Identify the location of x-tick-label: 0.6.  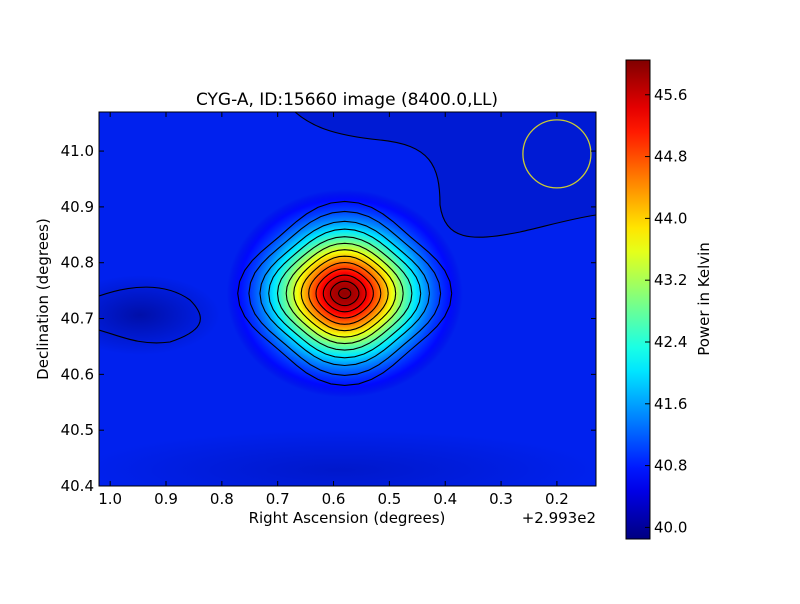
(334, 499).